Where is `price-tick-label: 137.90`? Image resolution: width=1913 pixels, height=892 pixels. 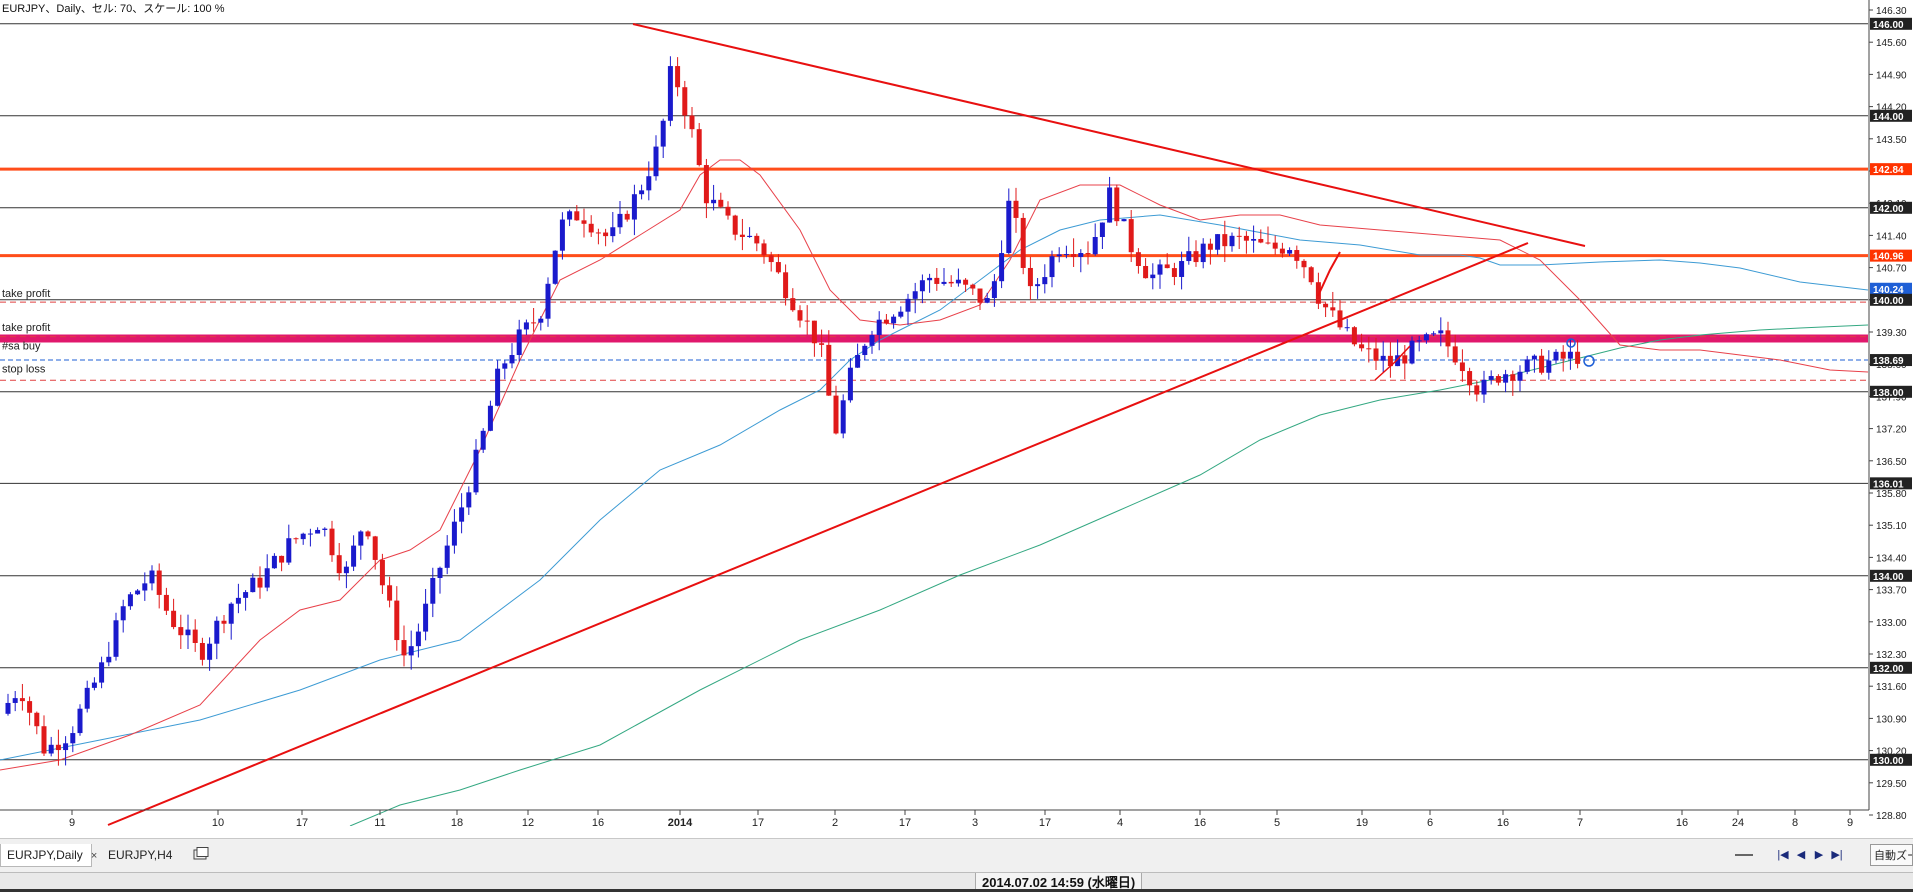 price-tick-label: 137.90 is located at coordinates (1891, 397).